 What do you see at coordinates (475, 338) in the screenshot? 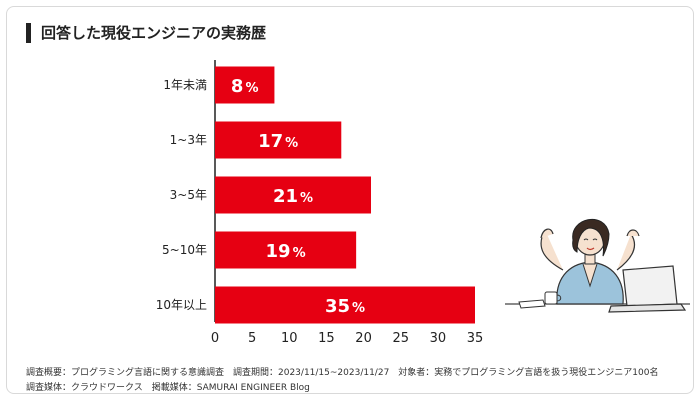
I see `x-tick-label-35: 35` at bounding box center [475, 338].